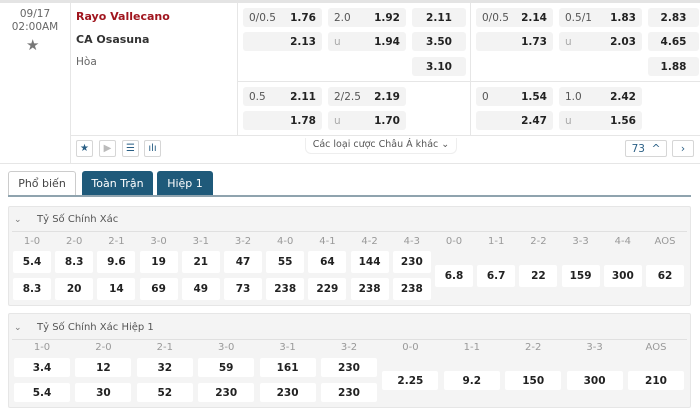  What do you see at coordinates (123, 16) in the screenshot?
I see `home-team: Rayo Vallecano` at bounding box center [123, 16].